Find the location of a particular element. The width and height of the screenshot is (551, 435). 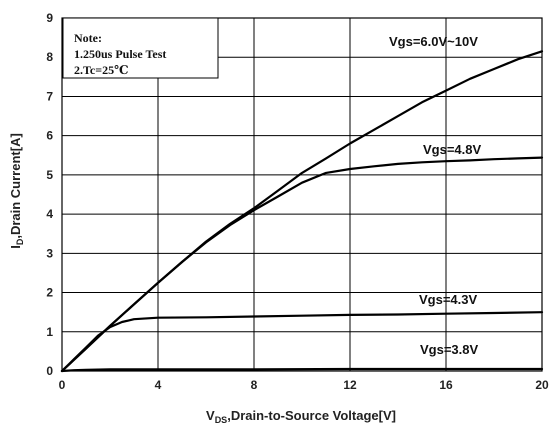

y-tick-label: 8 is located at coordinates (49, 57).